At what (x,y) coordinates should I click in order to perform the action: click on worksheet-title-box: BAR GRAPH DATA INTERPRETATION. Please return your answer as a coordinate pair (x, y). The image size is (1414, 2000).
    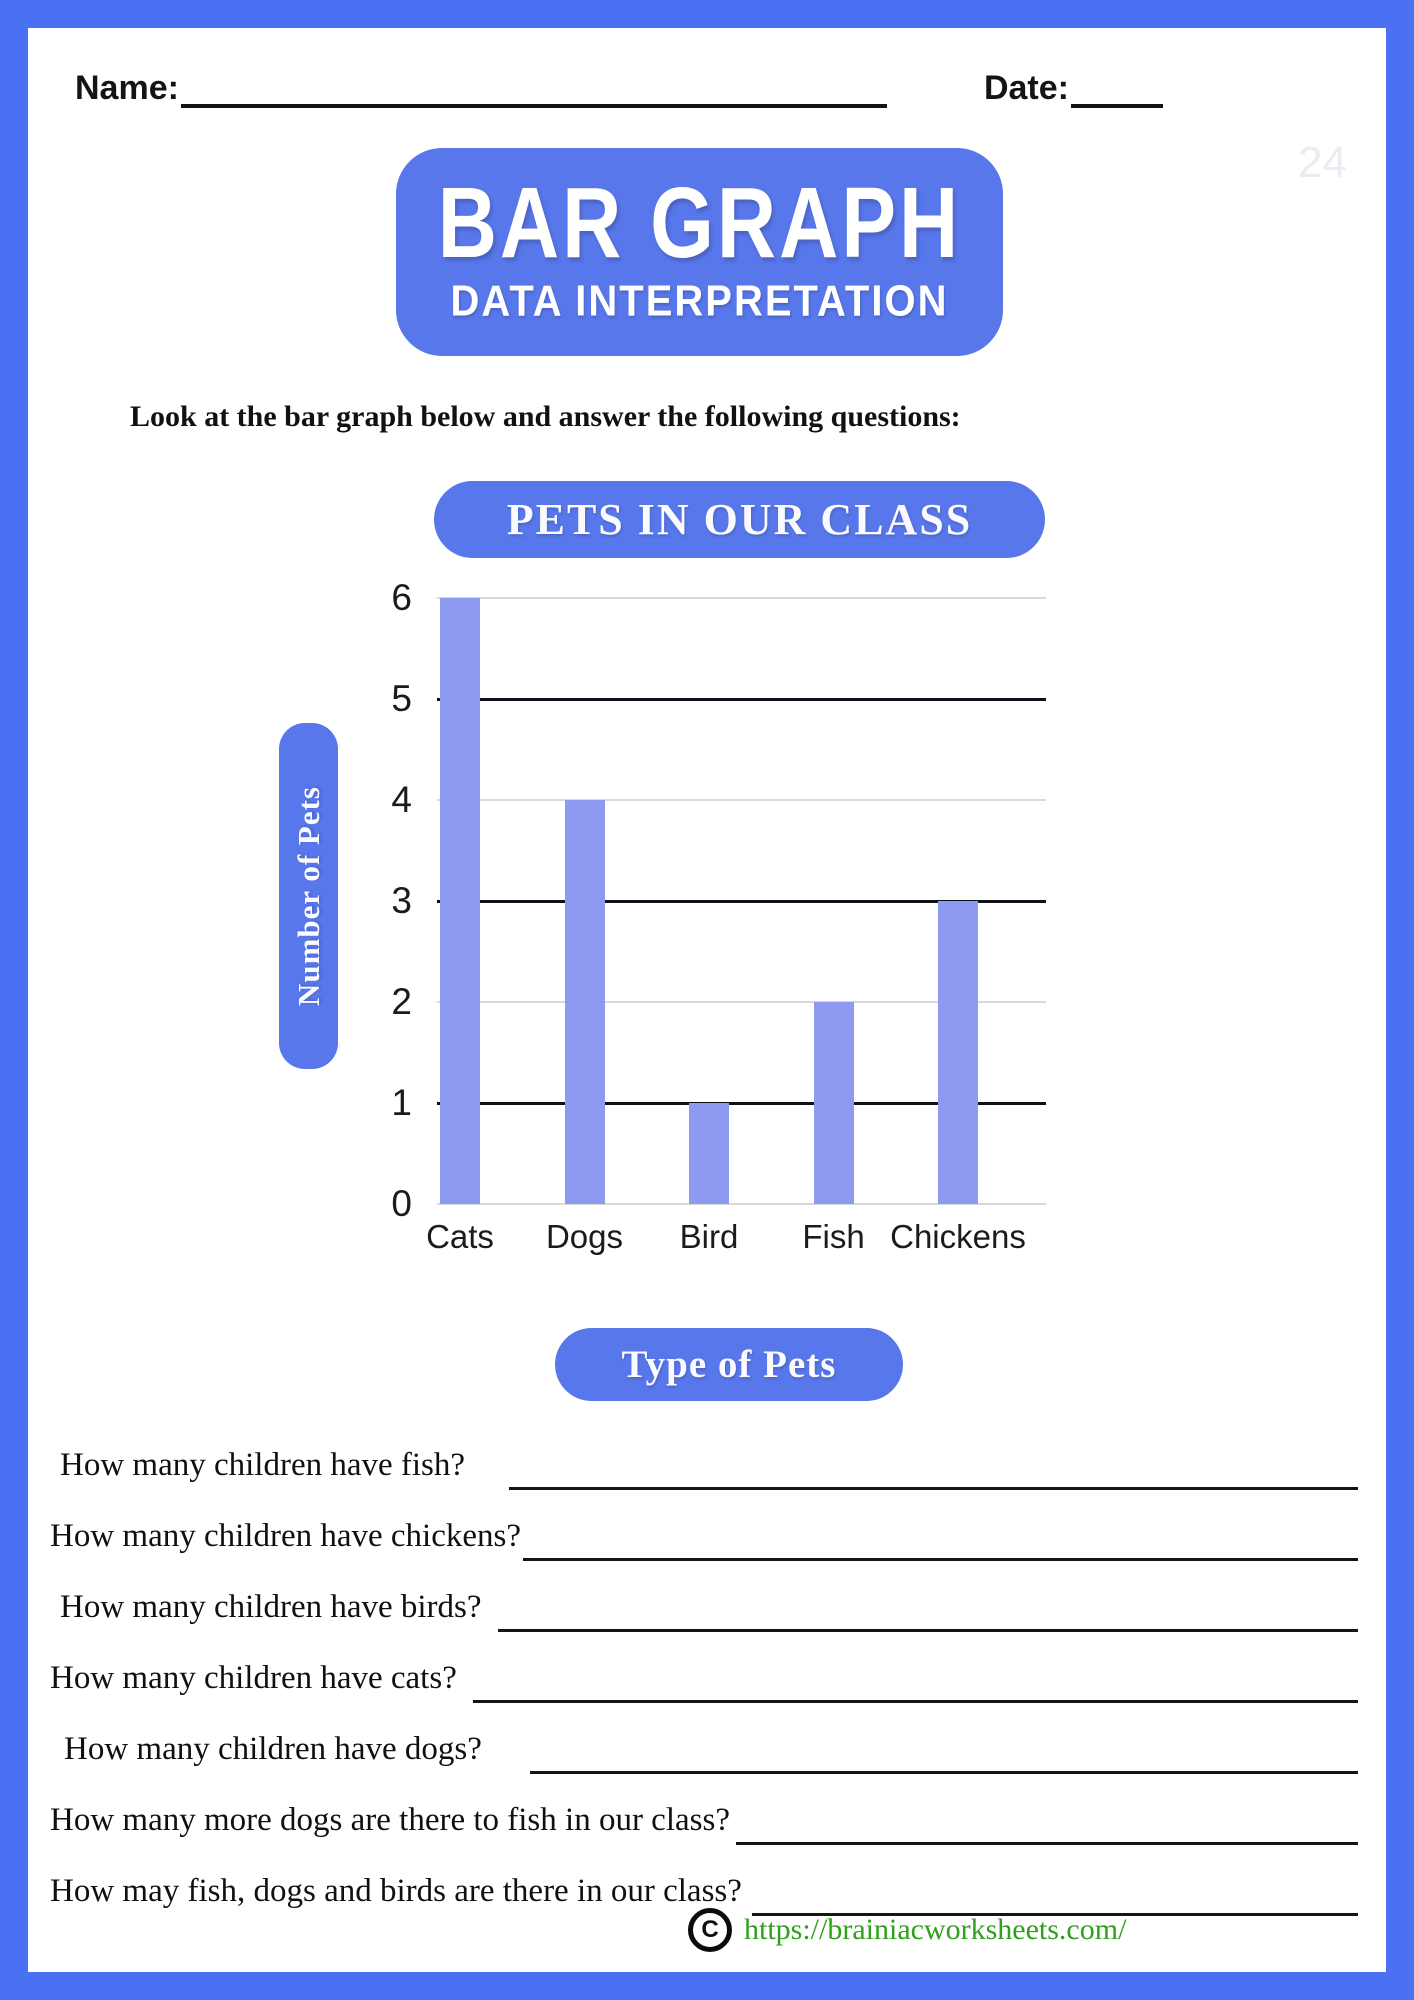
    Looking at the image, I should click on (699, 252).